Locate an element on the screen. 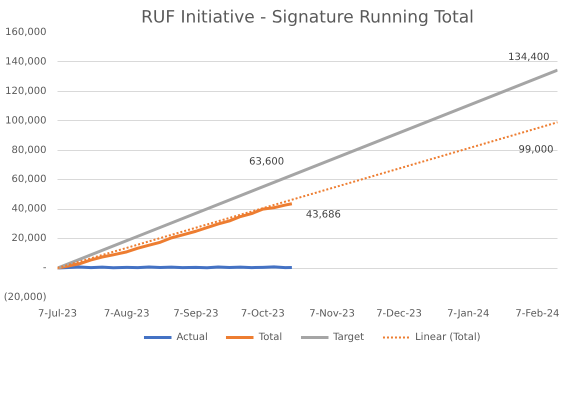 The height and width of the screenshot is (394, 585). x-tick-label: 7-Oct-23 is located at coordinates (262, 314).